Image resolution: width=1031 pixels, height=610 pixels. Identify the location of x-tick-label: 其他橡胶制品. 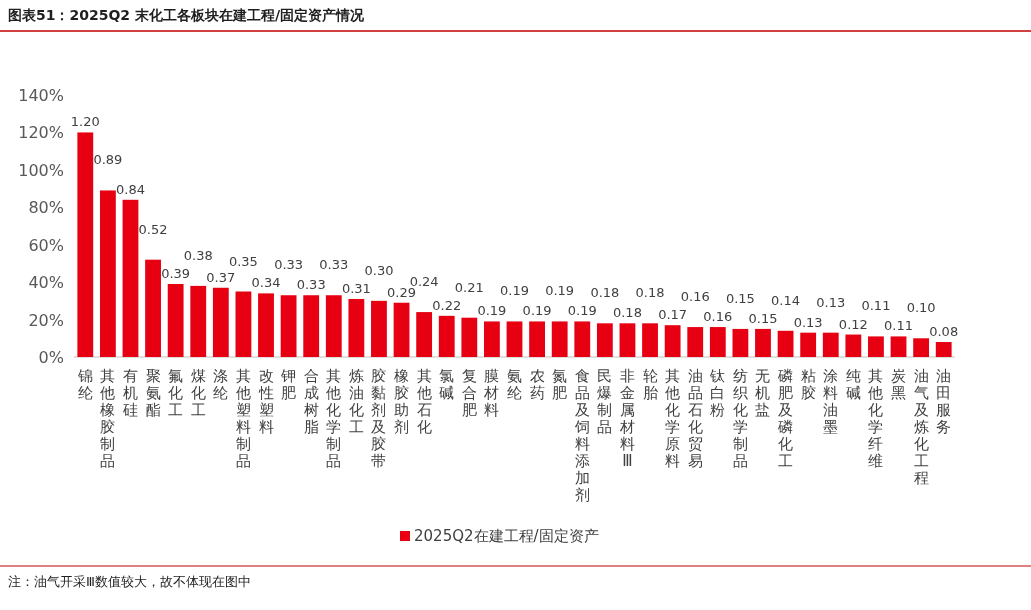
(108, 418).